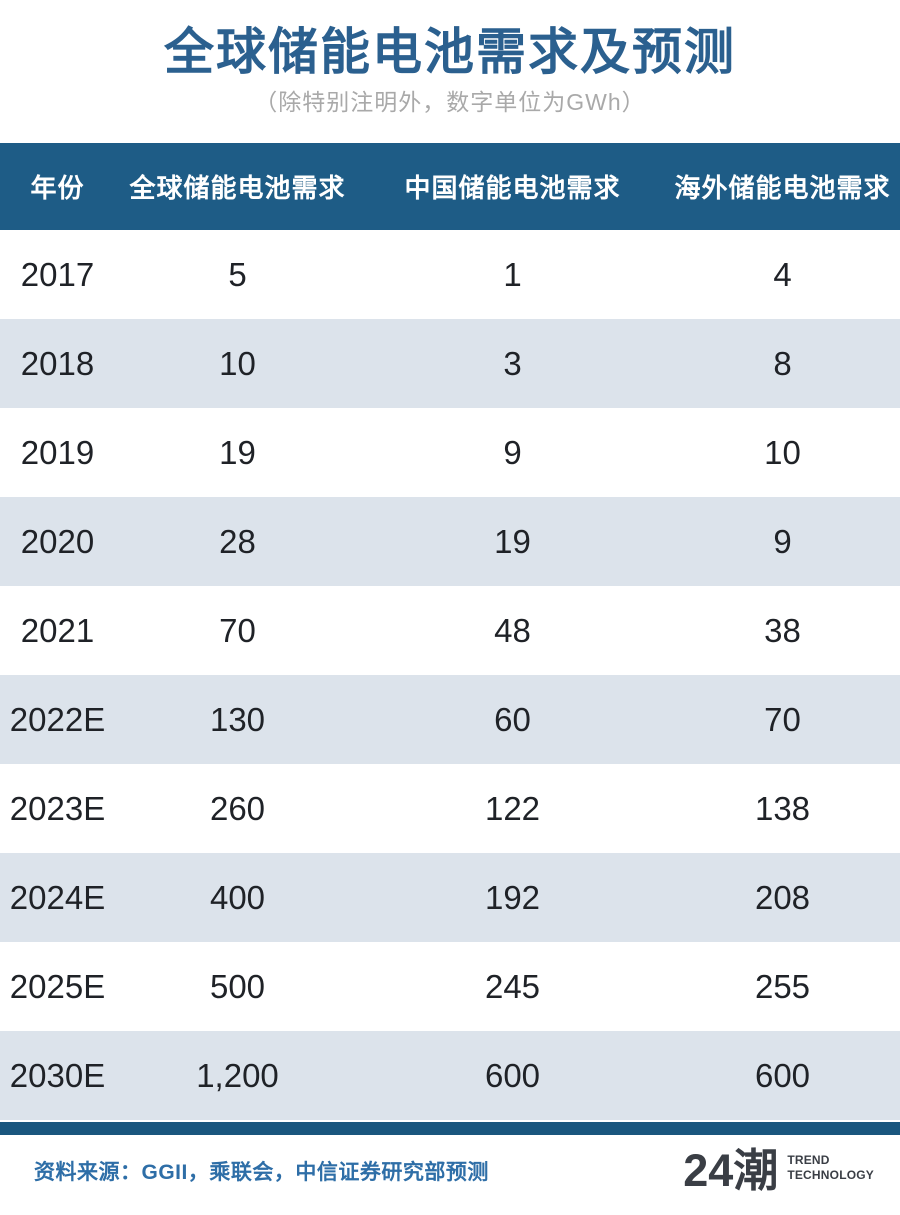 This screenshot has height=1215, width=900. I want to click on year-cell: 2019, so click(57, 452).